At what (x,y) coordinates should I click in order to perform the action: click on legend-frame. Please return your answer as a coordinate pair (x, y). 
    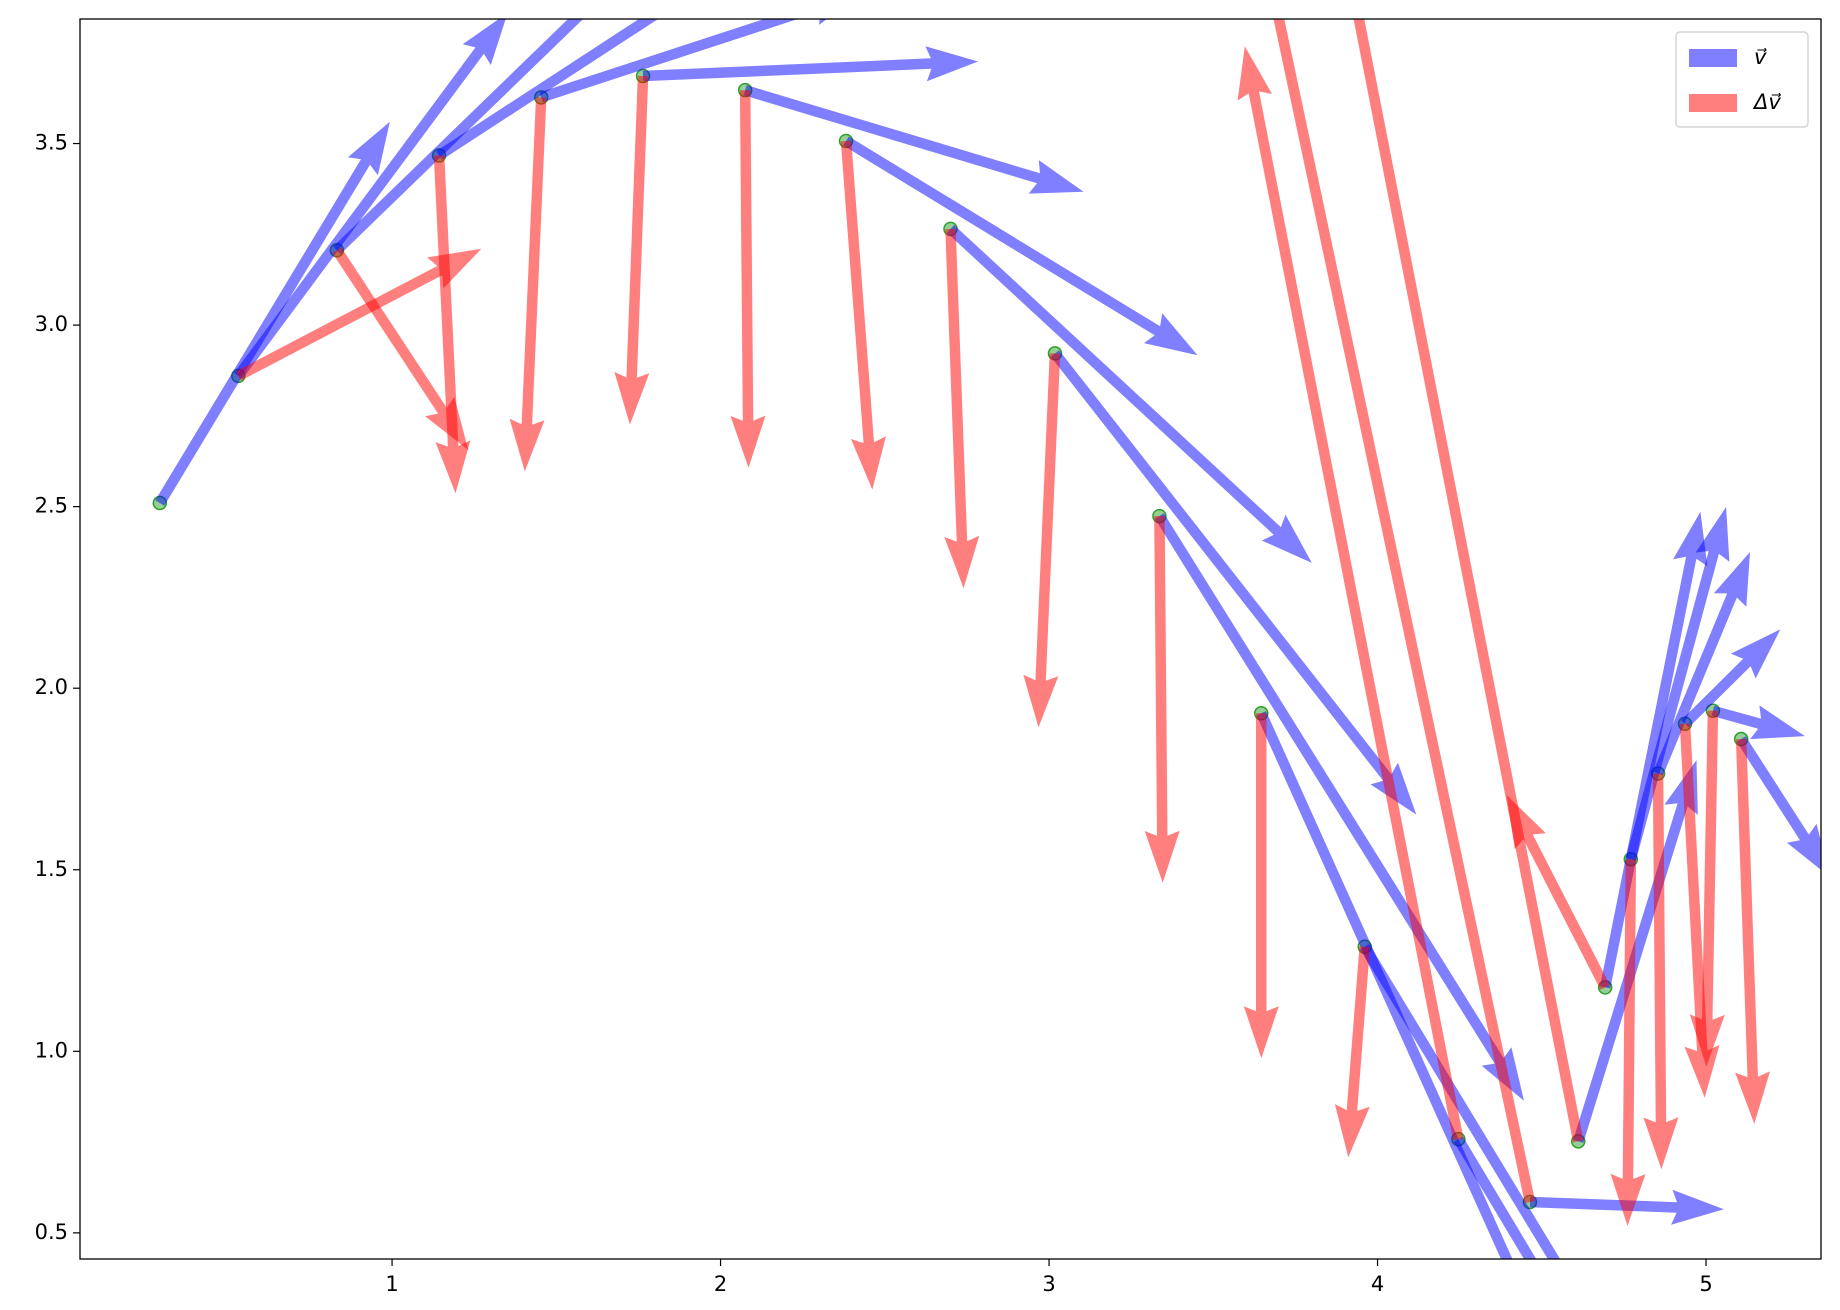
    Looking at the image, I should click on (1742, 79).